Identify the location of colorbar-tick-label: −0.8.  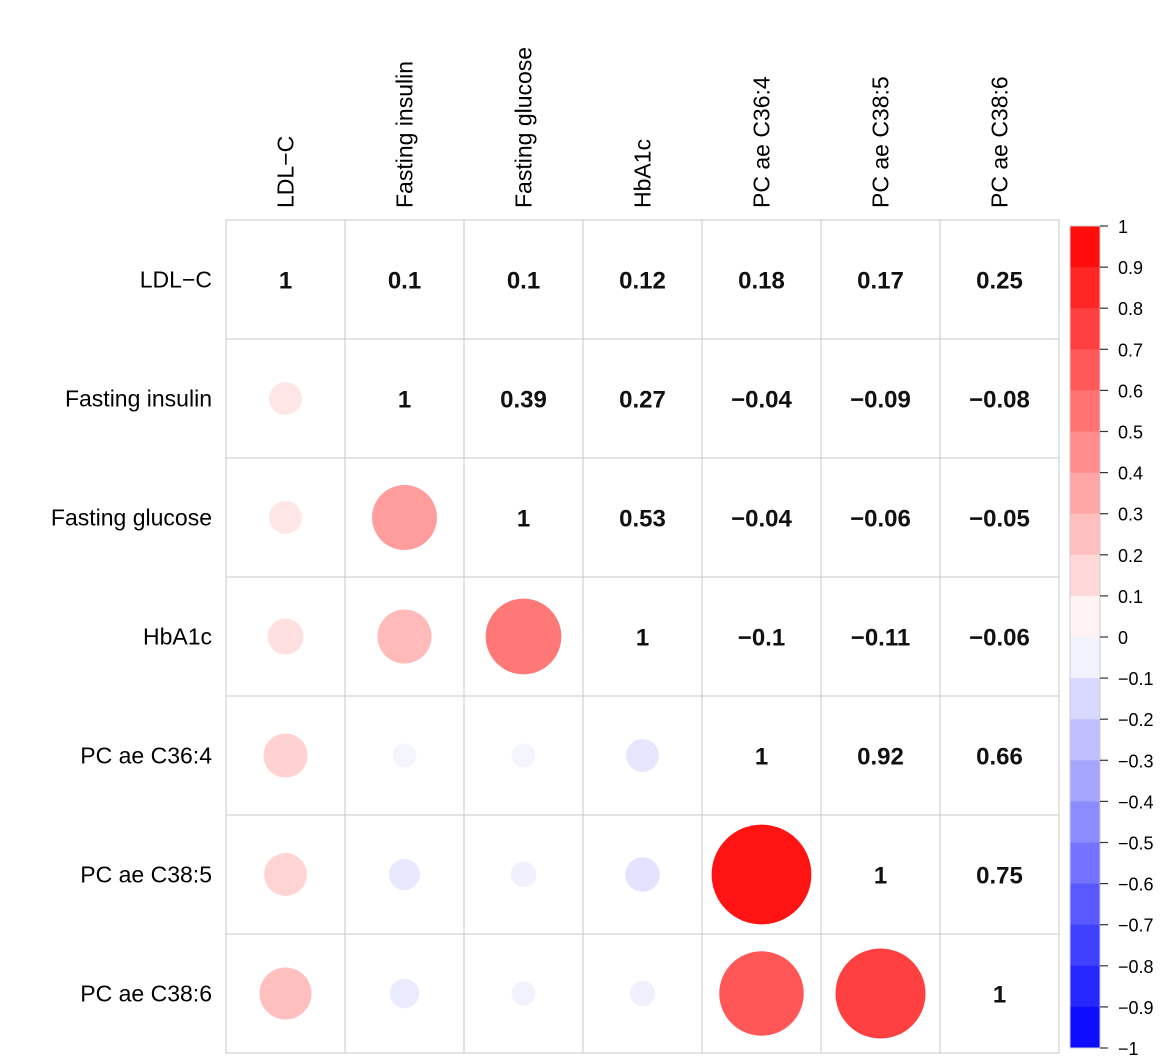
(1136, 967).